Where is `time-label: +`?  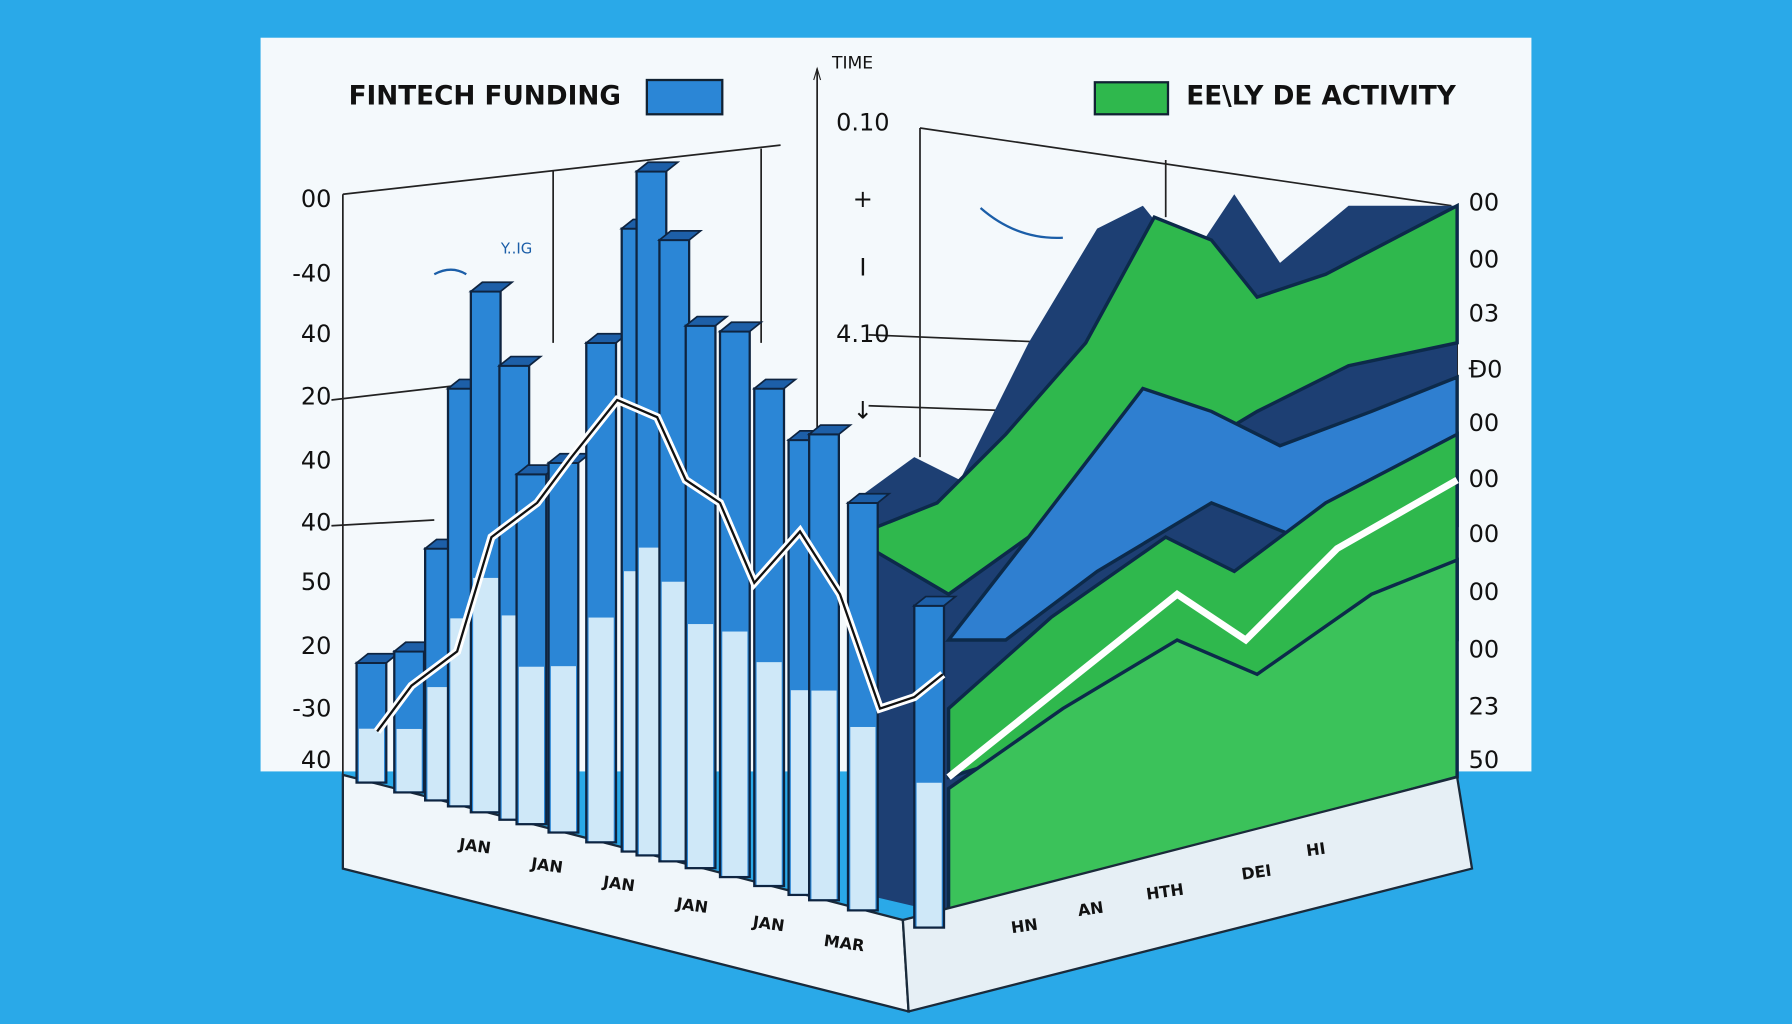
time-label: + is located at coordinates (863, 199).